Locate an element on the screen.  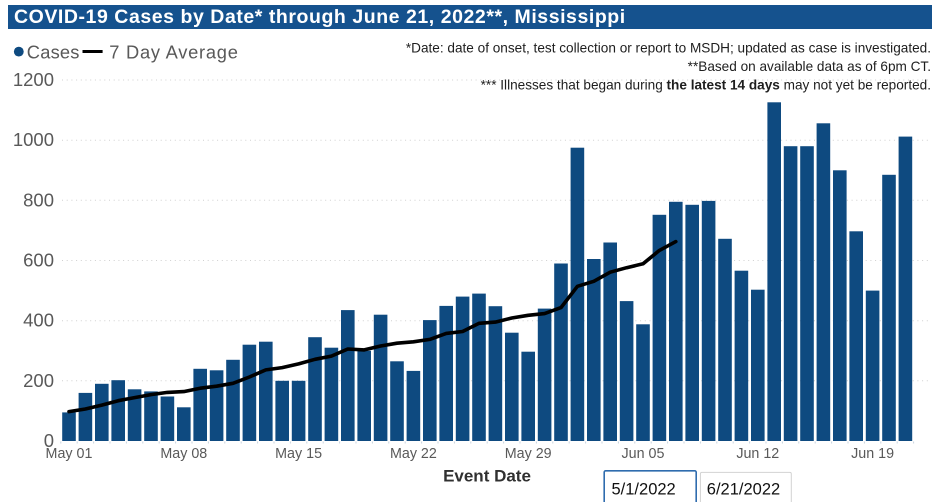
svg-text: May 08 is located at coordinates (183, 454).